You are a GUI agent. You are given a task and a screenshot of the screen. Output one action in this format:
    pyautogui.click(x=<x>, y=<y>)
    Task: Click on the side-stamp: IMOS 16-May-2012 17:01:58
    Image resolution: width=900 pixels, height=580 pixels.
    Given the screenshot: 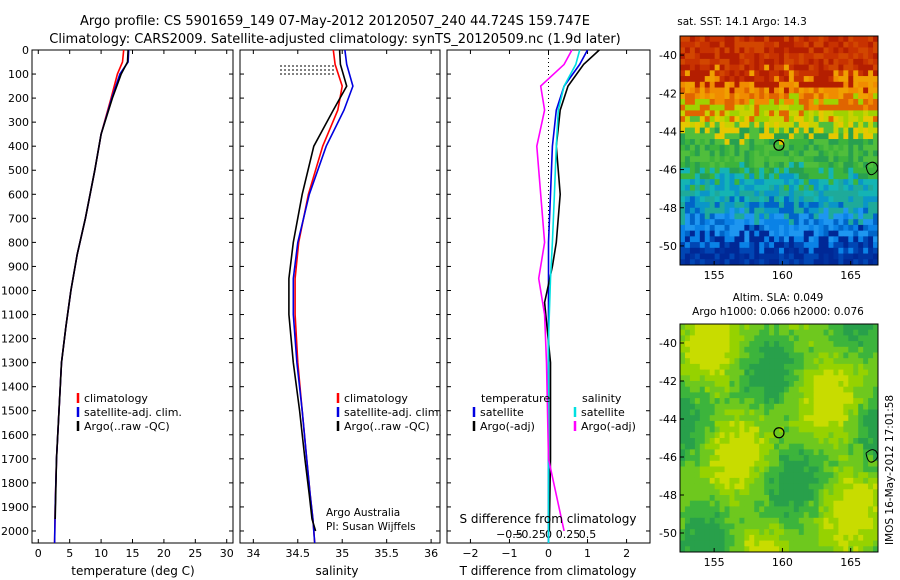 What is the action you would take?
    pyautogui.click(x=890, y=470)
    